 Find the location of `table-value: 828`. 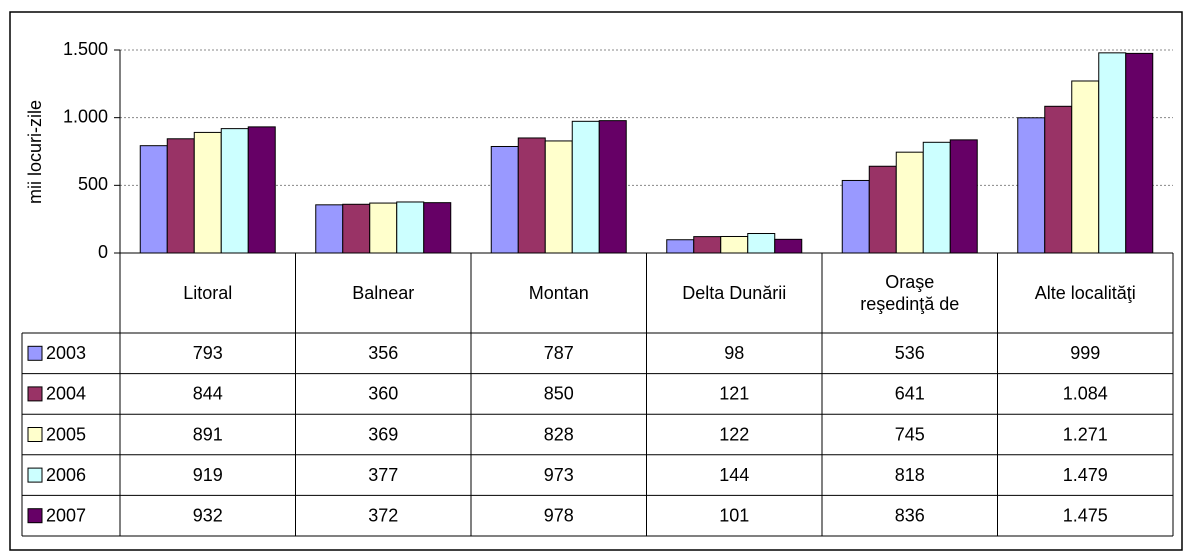

table-value: 828 is located at coordinates (559, 434).